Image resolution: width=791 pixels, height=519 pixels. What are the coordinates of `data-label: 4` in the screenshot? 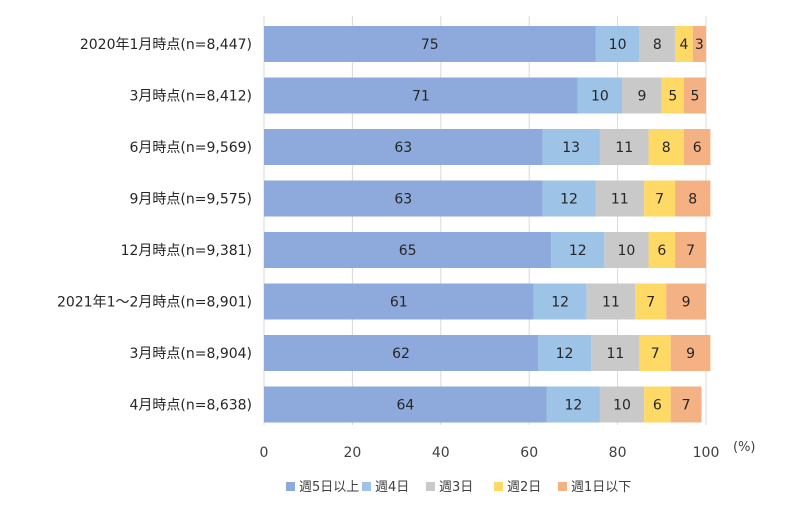 It's located at (683, 45).